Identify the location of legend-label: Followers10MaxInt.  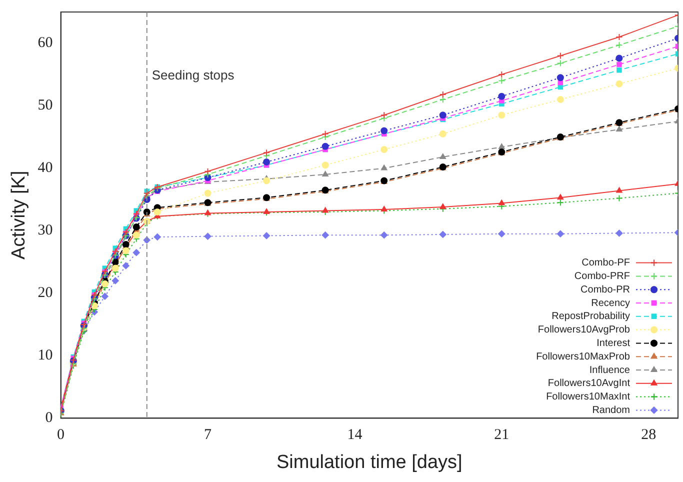
(588, 397).